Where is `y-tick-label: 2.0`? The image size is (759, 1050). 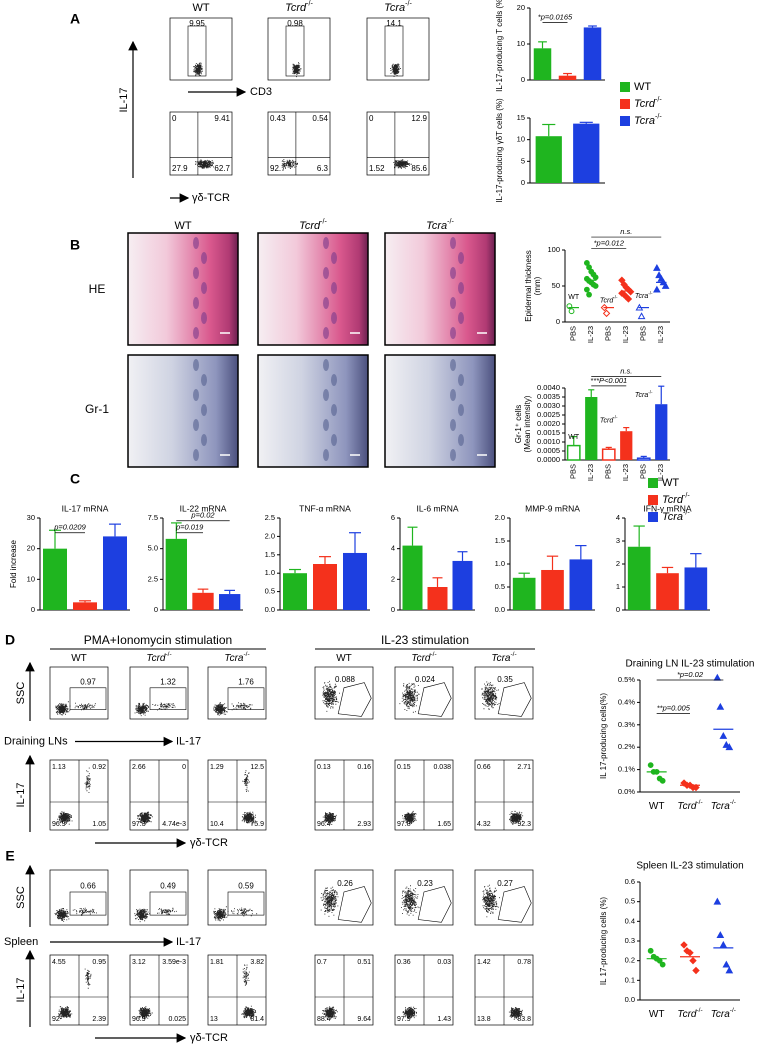 y-tick-label: 2.0 is located at coordinates (270, 535).